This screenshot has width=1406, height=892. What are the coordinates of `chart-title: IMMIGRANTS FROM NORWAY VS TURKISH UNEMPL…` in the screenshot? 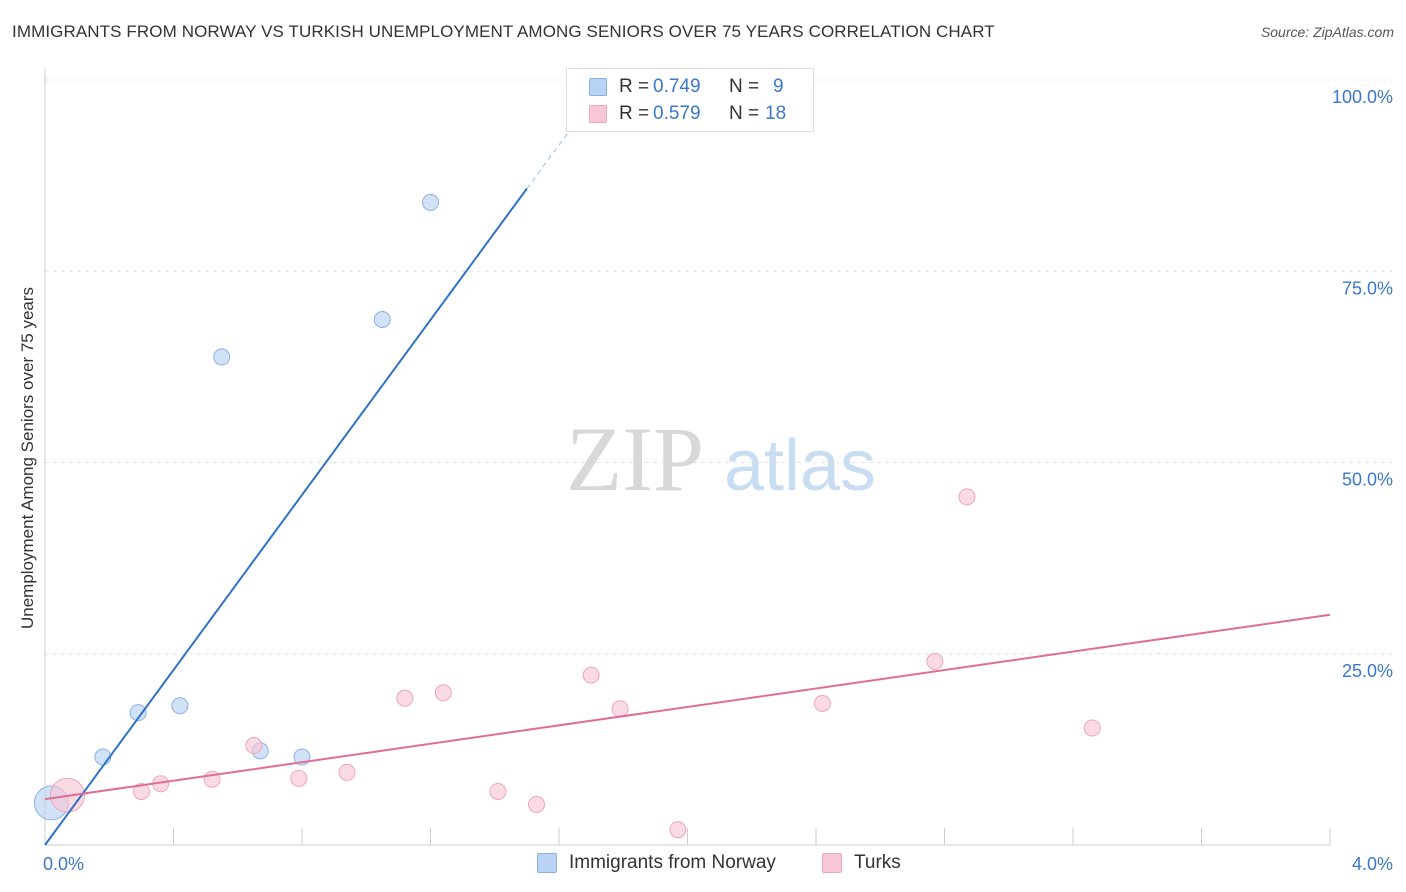 It's located at (503, 31).